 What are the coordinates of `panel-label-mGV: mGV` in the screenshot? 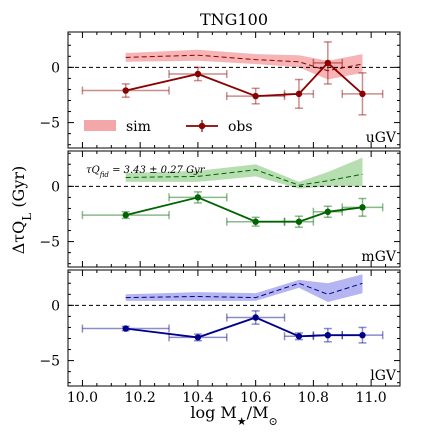 It's located at (378, 257).